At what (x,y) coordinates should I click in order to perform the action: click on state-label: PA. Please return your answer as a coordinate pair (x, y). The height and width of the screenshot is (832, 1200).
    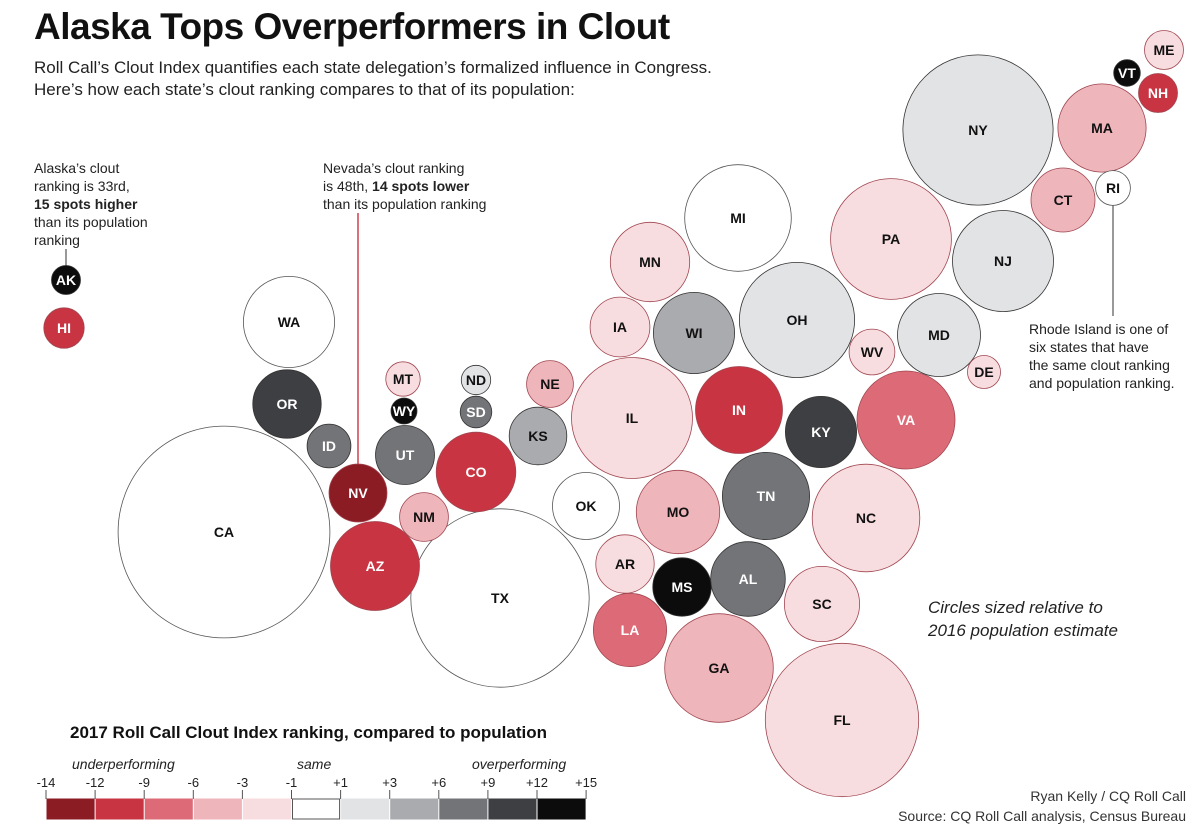
    Looking at the image, I should click on (891, 239).